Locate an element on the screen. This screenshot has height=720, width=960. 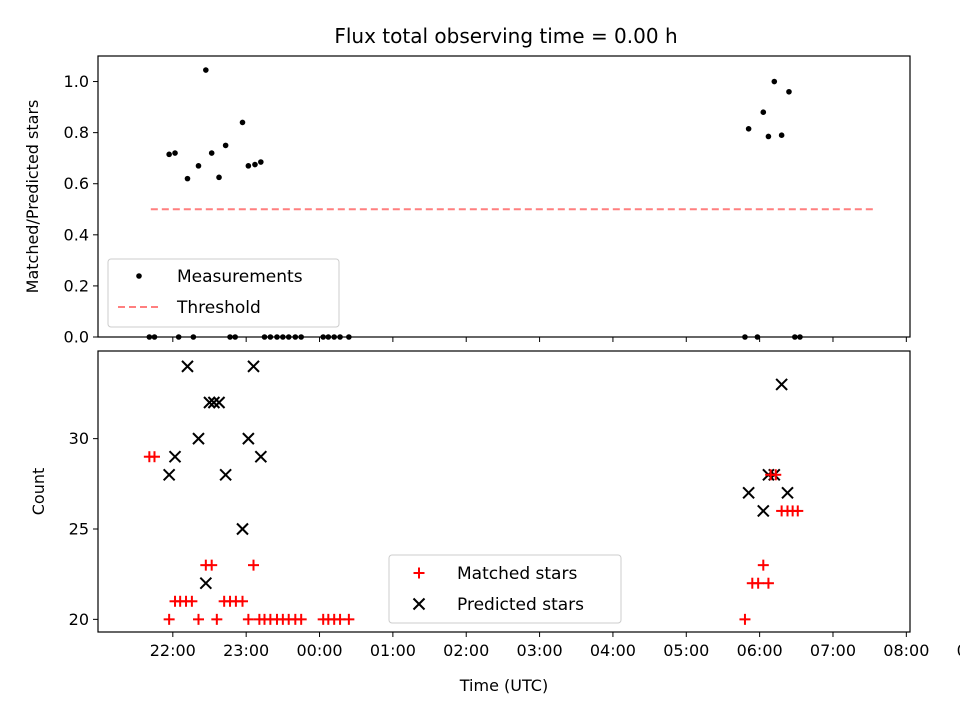
top-y-tick-label: 0.6 is located at coordinates (76, 183).